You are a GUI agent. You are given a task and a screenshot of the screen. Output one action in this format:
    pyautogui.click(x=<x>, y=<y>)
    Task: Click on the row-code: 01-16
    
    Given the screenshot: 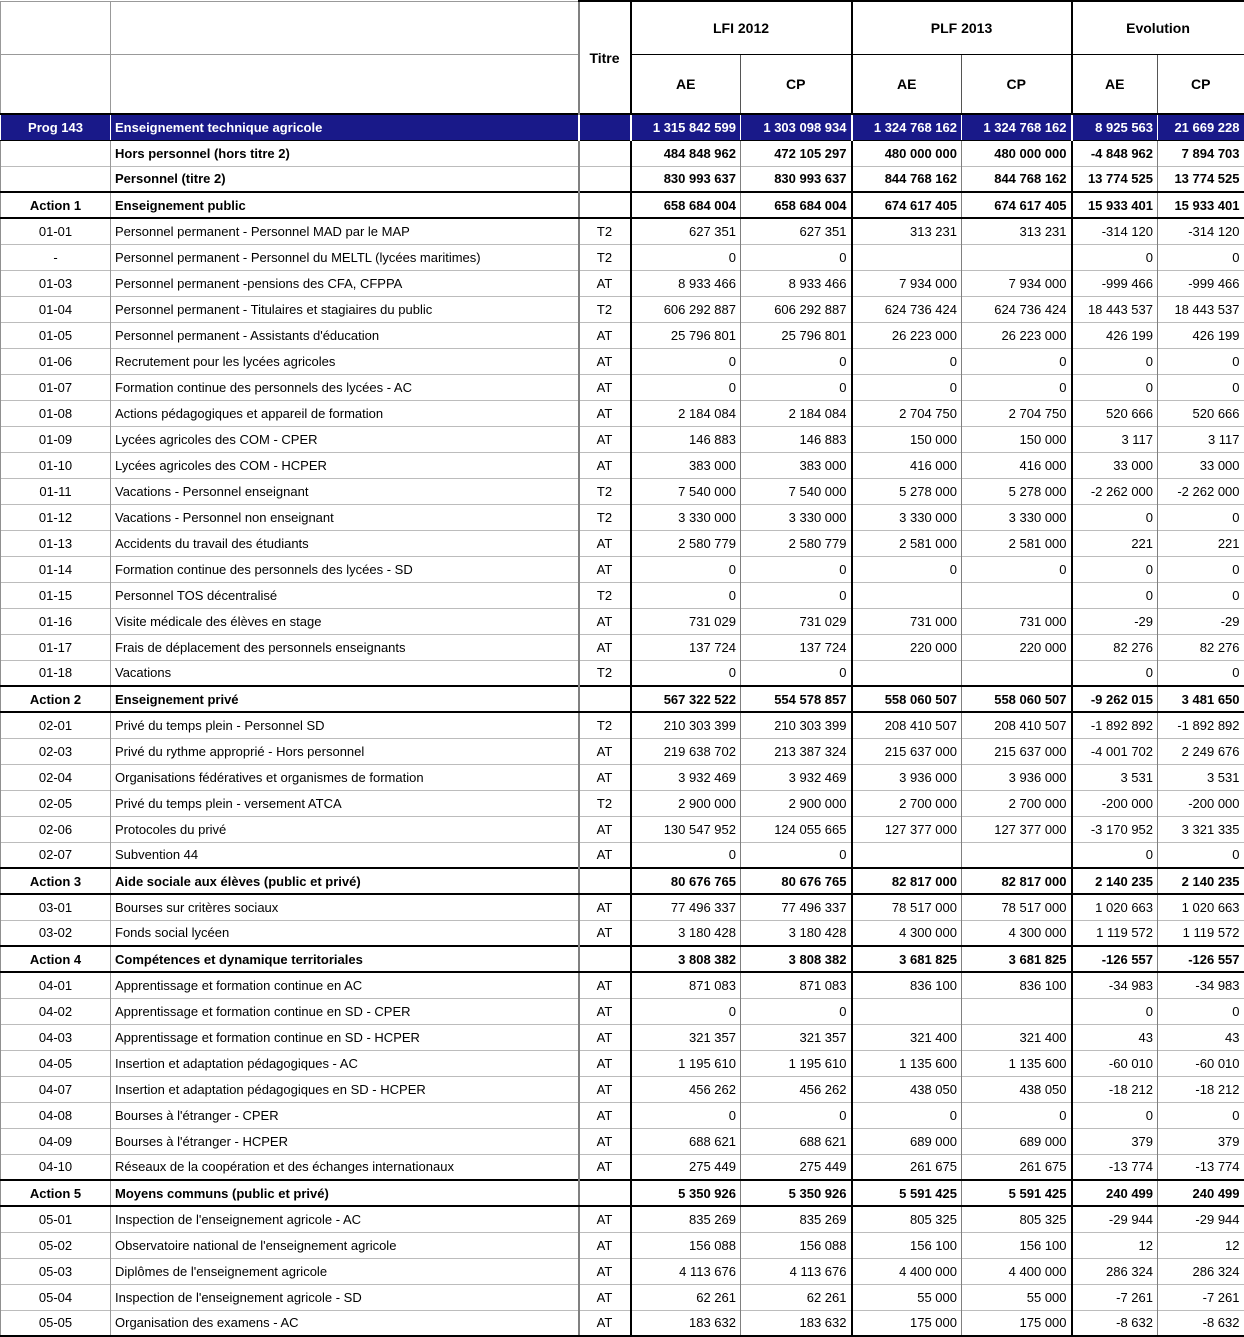 What is the action you would take?
    pyautogui.click(x=56, y=621)
    